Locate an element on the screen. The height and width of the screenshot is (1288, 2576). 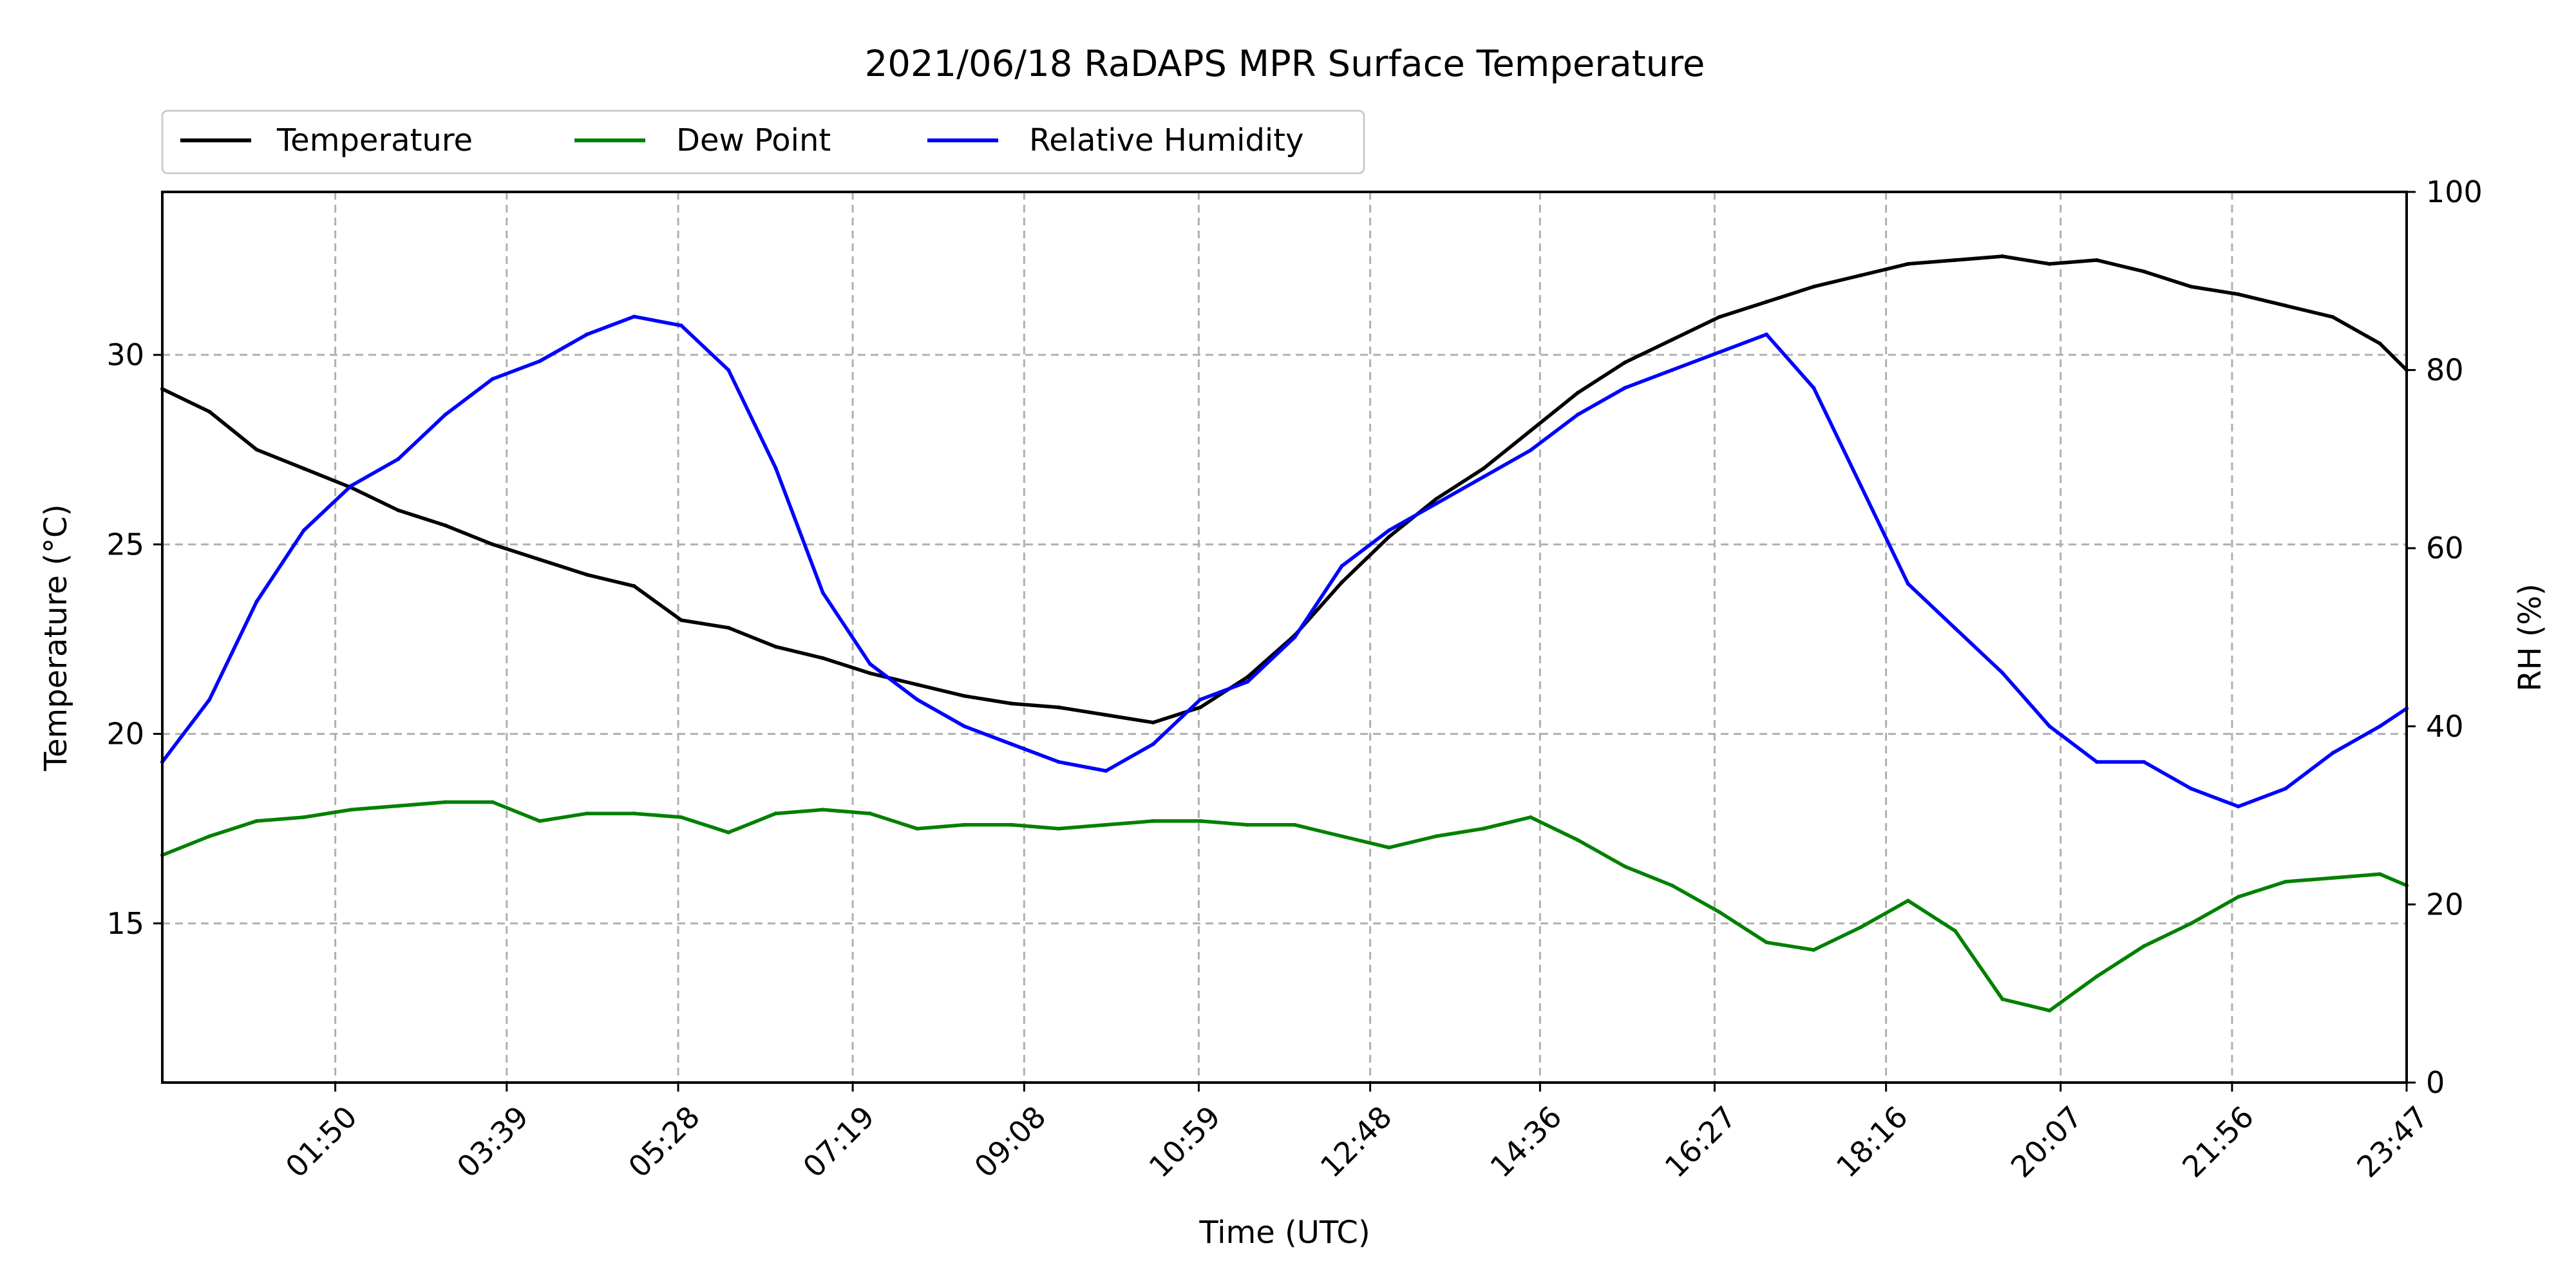
y-axis-left-label: Temperature (°C) is located at coordinates (56, 638).